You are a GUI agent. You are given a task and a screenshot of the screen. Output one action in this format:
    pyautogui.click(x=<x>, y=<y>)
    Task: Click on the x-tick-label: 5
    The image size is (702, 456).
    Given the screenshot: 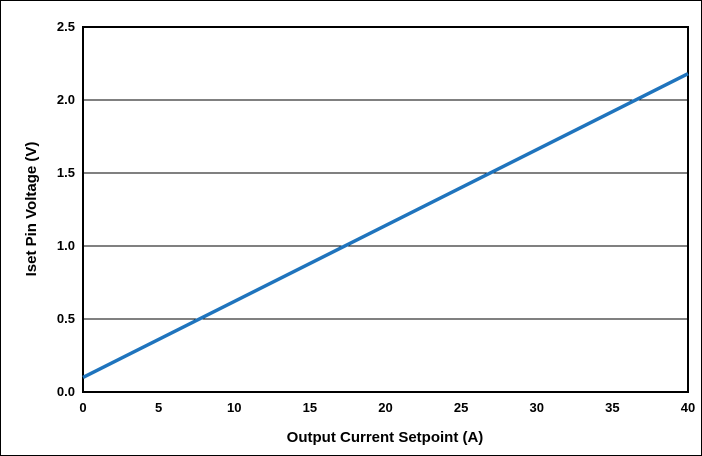 What is the action you would take?
    pyautogui.click(x=158, y=407)
    